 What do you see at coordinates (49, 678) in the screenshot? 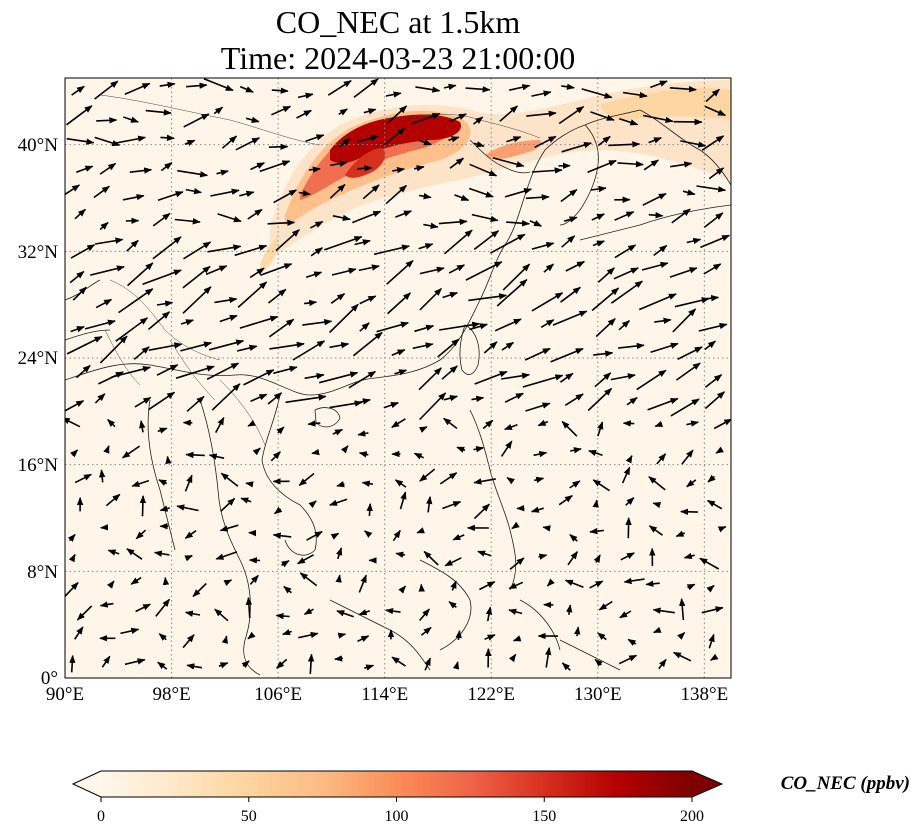
I see `lat-tick-label: 0°` at bounding box center [49, 678].